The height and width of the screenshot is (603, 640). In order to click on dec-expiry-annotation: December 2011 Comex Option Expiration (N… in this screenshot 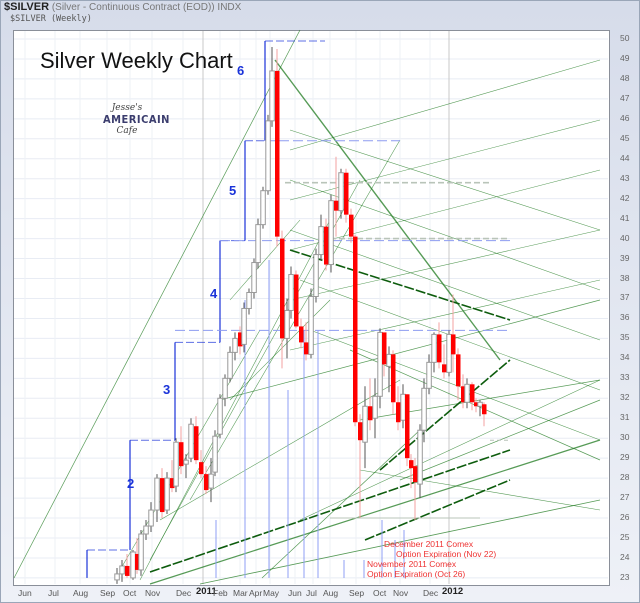, I will do `click(440, 549)`.